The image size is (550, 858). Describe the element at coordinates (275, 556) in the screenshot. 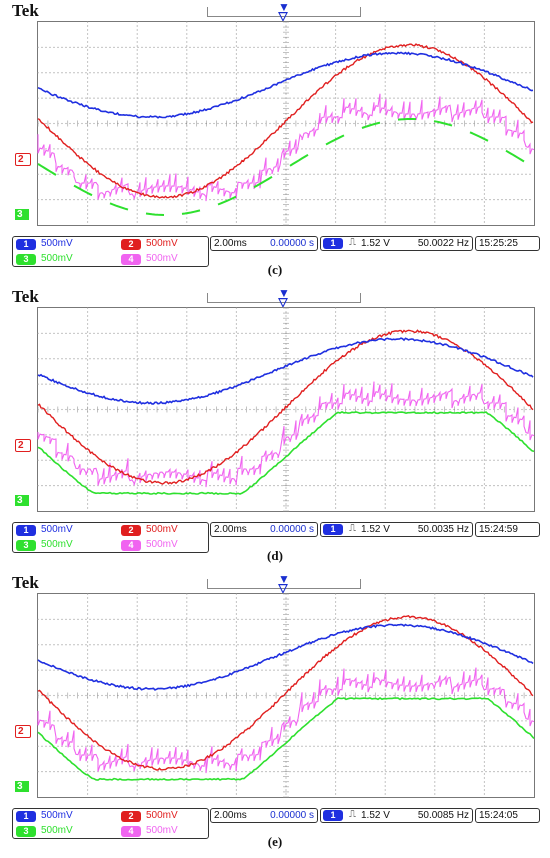

I see `panel-caption: (d)` at that location.